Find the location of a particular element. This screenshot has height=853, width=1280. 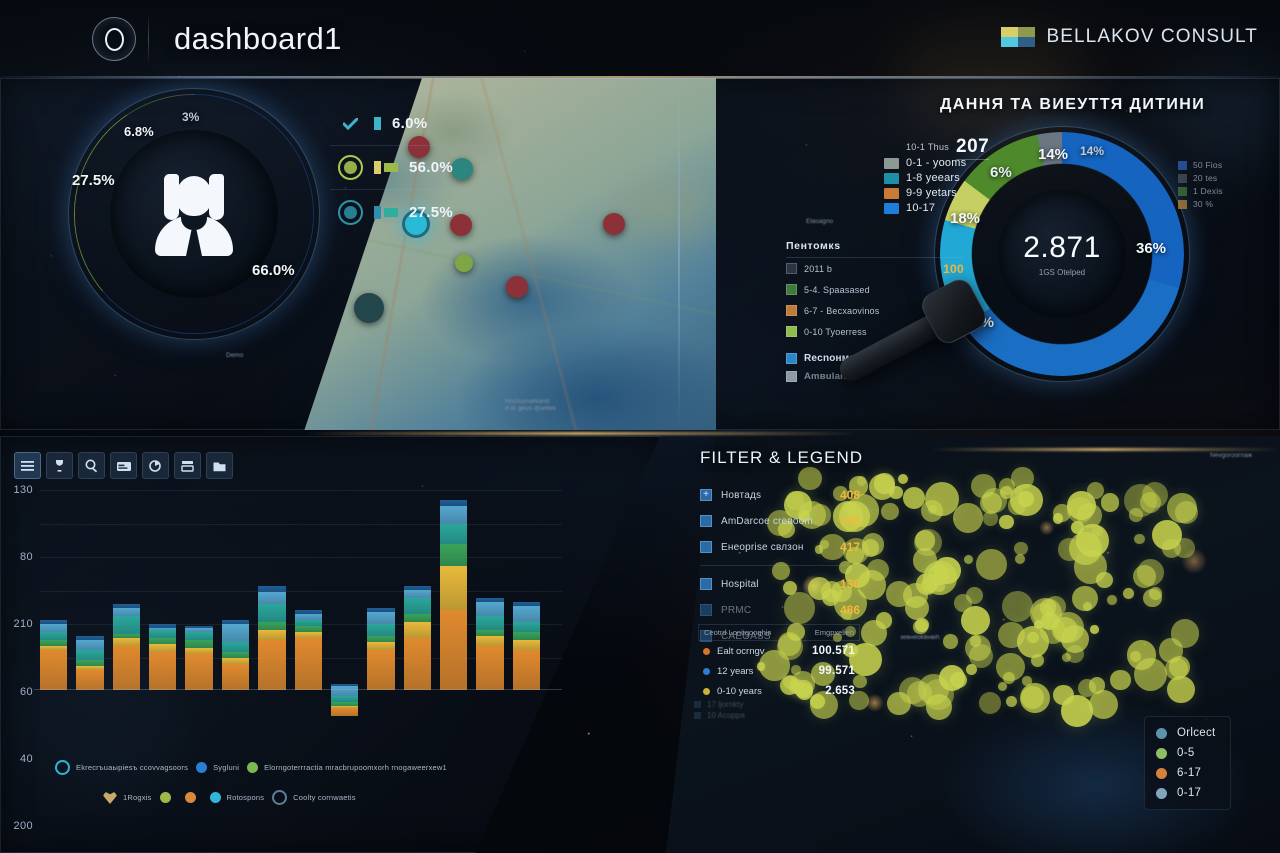

overview-legend-row: 27.5% is located at coordinates (428, 212).